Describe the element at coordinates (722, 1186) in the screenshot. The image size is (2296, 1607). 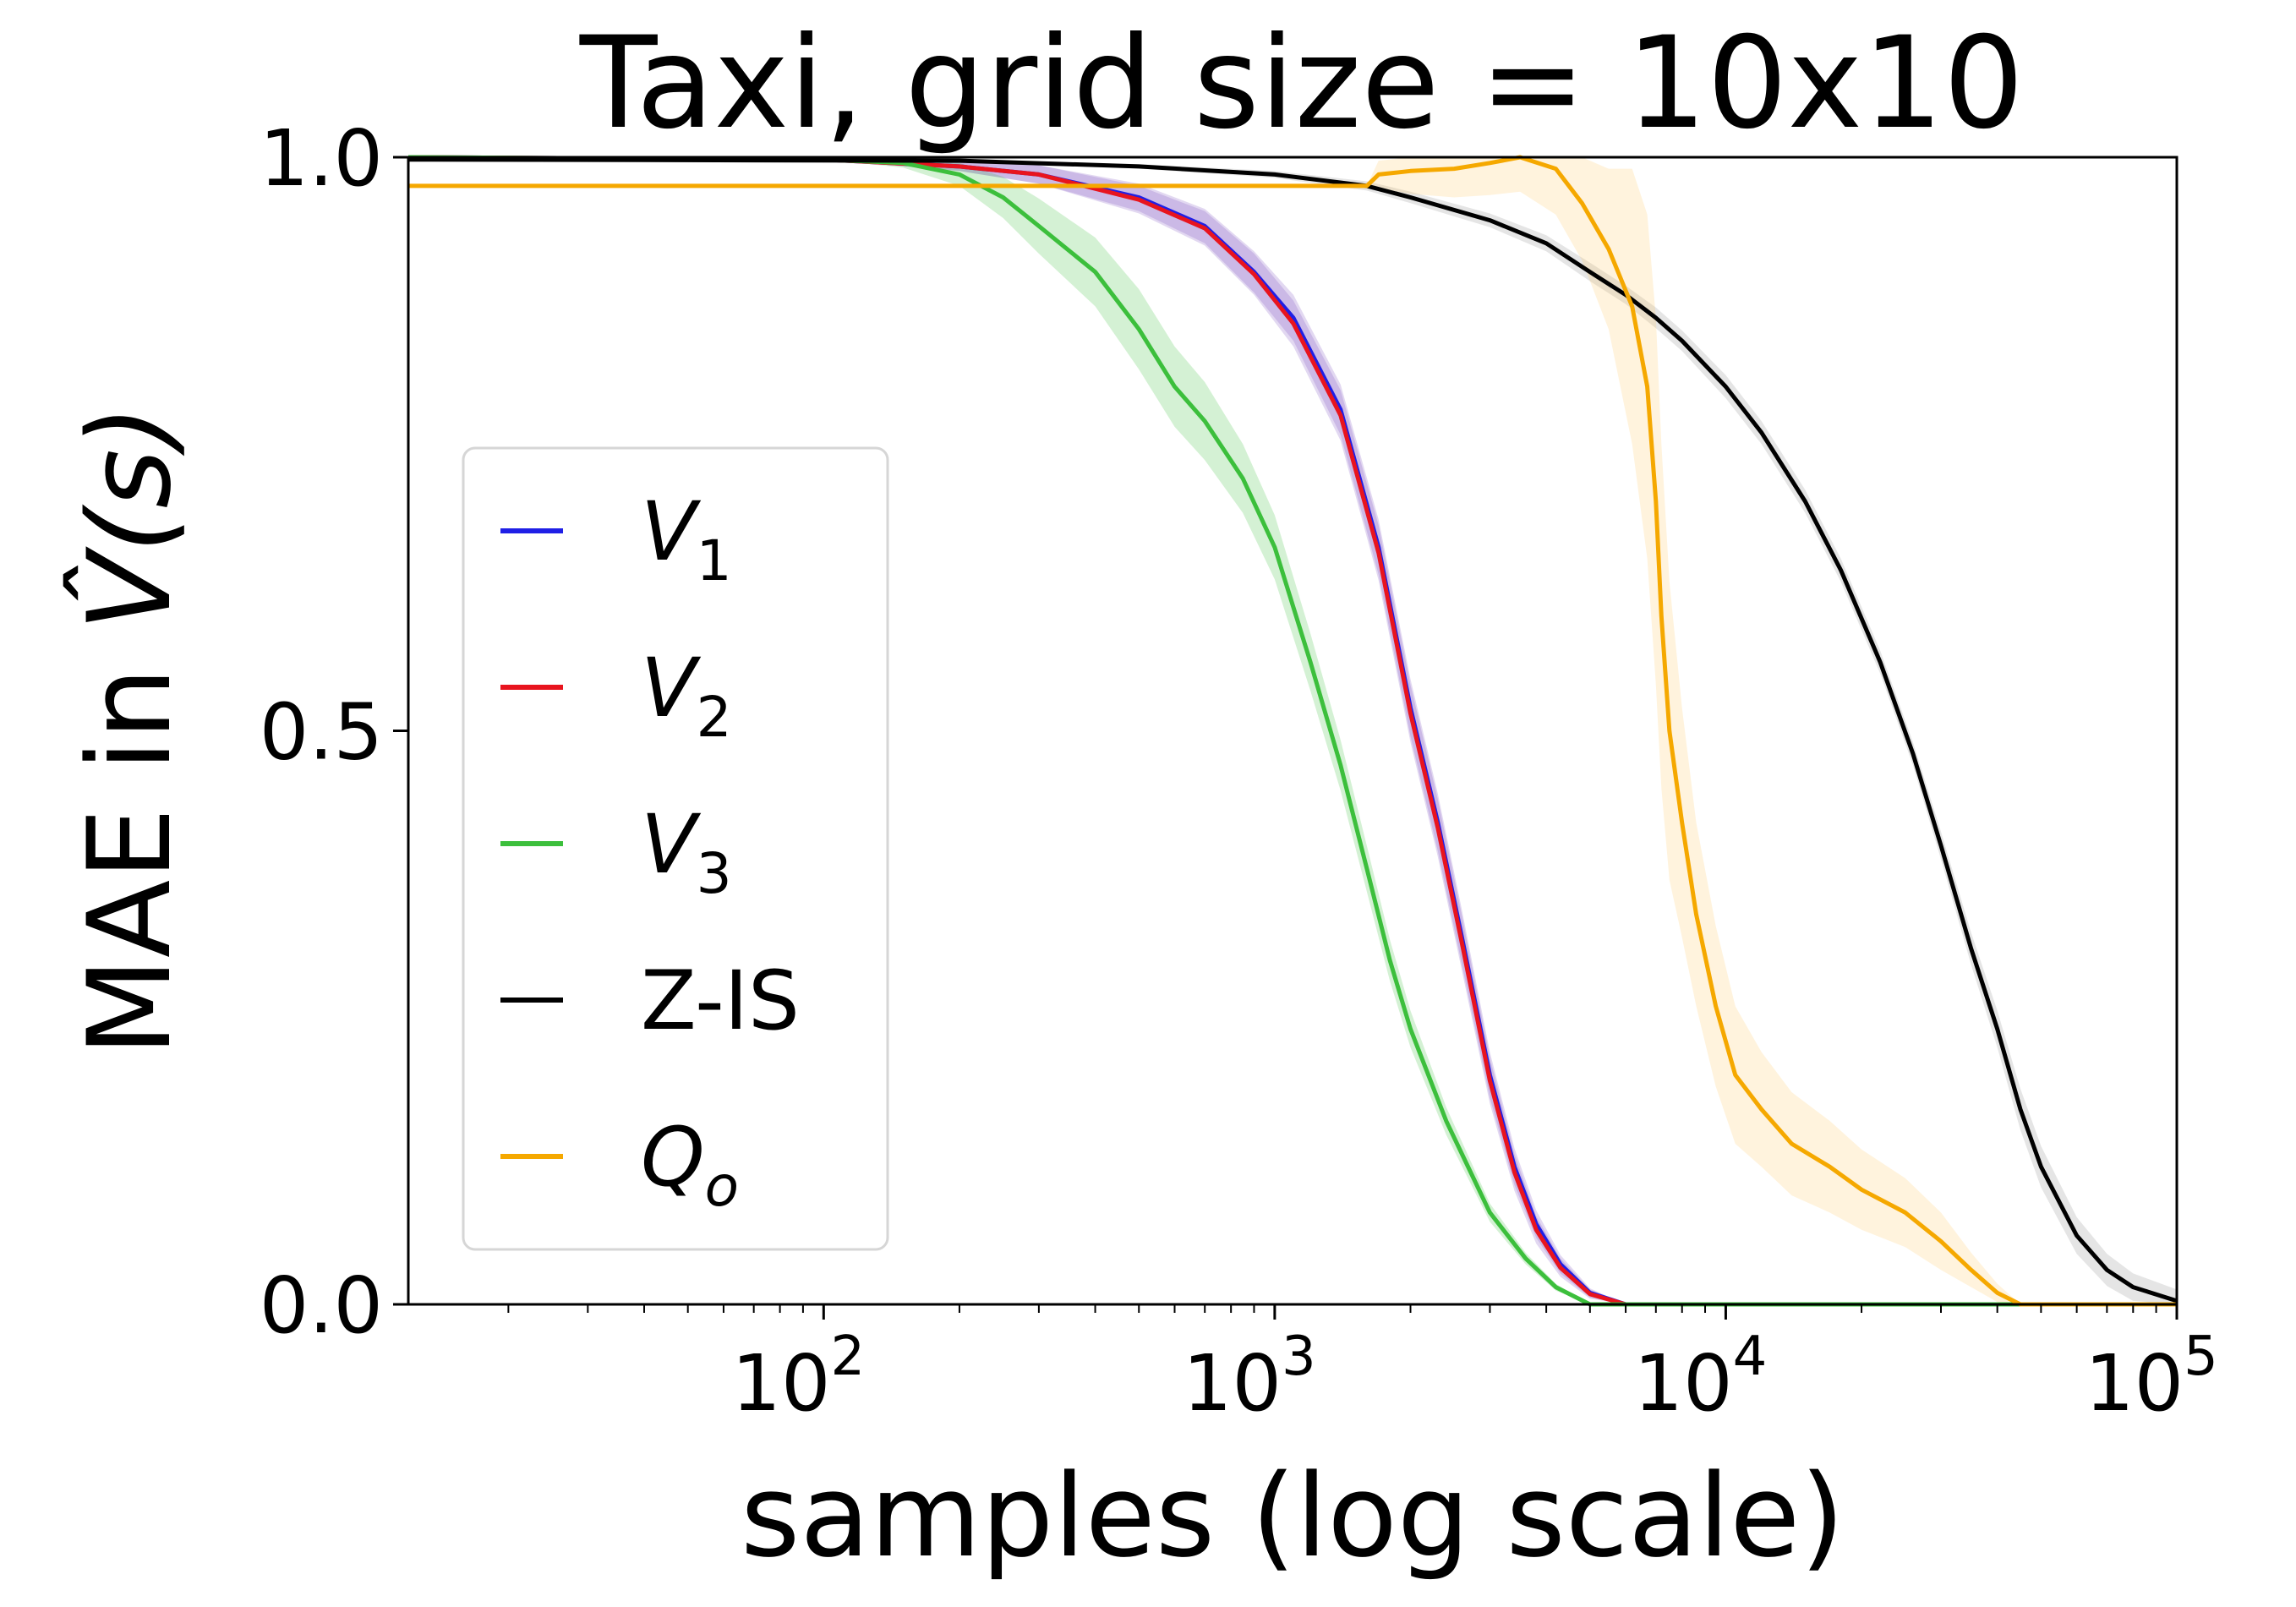
I see `legend-label-subscript: o` at that location.